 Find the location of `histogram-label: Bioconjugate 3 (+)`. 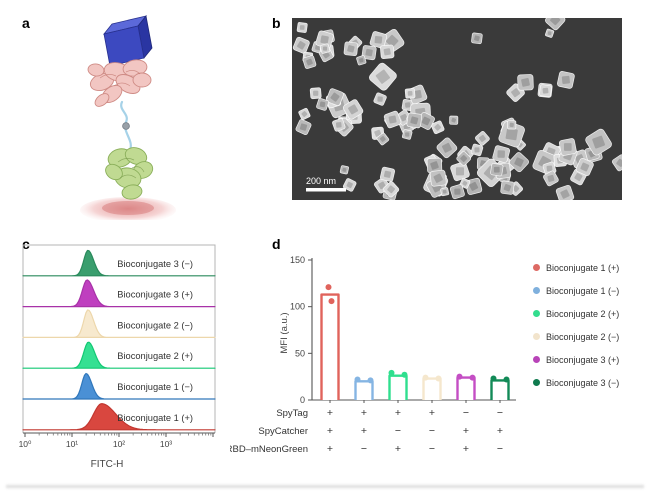

histogram-label: Bioconjugate 3 (+) is located at coordinates (155, 295).